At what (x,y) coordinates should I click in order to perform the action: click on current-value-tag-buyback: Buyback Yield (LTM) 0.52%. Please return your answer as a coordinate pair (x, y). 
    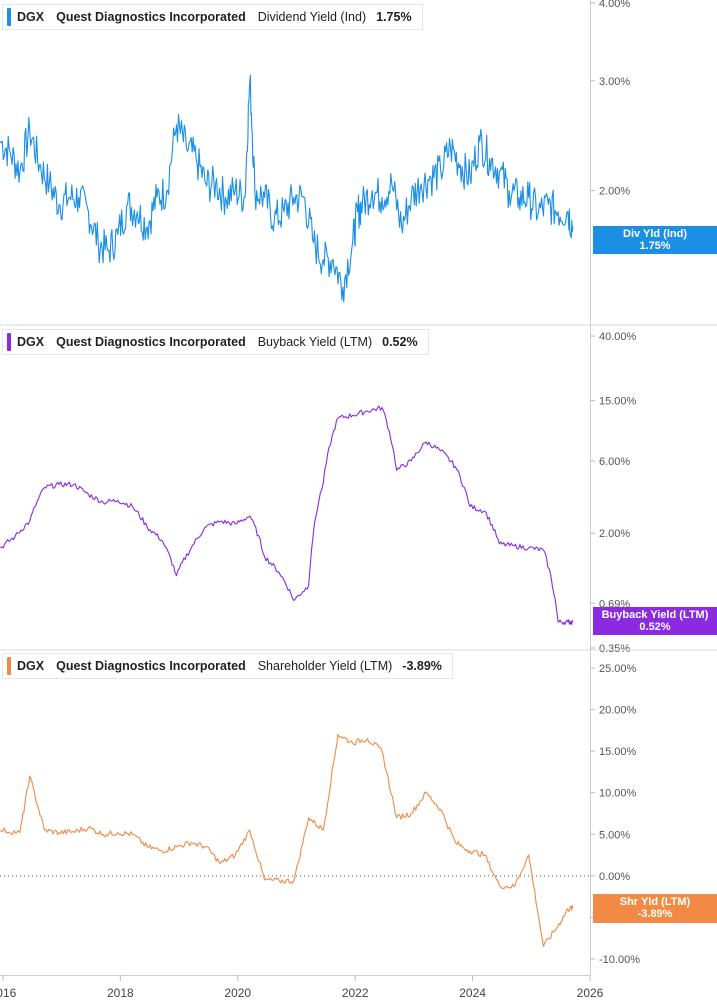
    Looking at the image, I should click on (655, 621).